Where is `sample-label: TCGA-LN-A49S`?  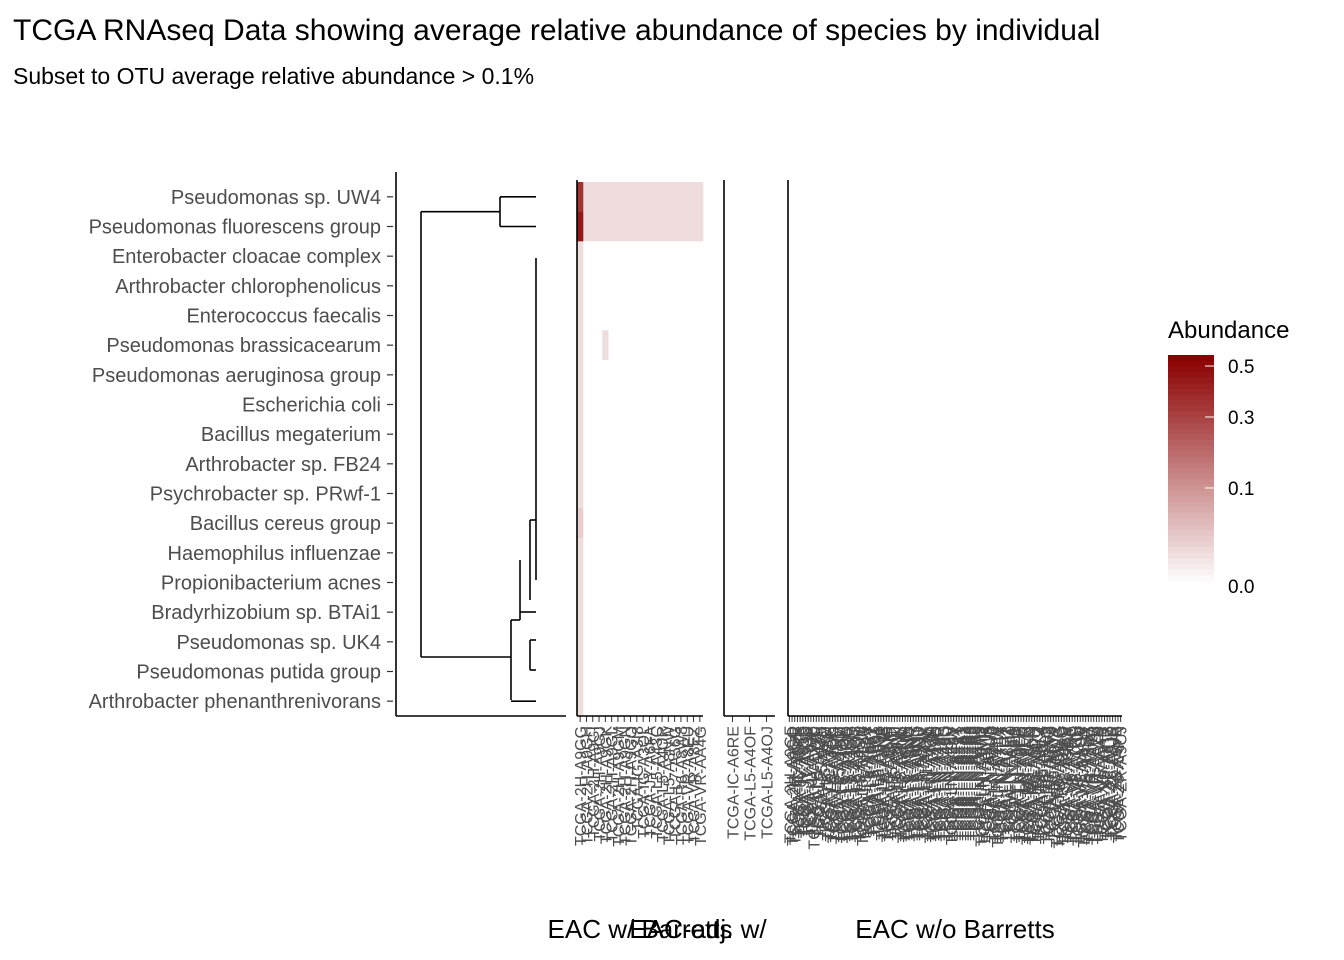 sample-label: TCGA-LN-A49S is located at coordinates (944, 783).